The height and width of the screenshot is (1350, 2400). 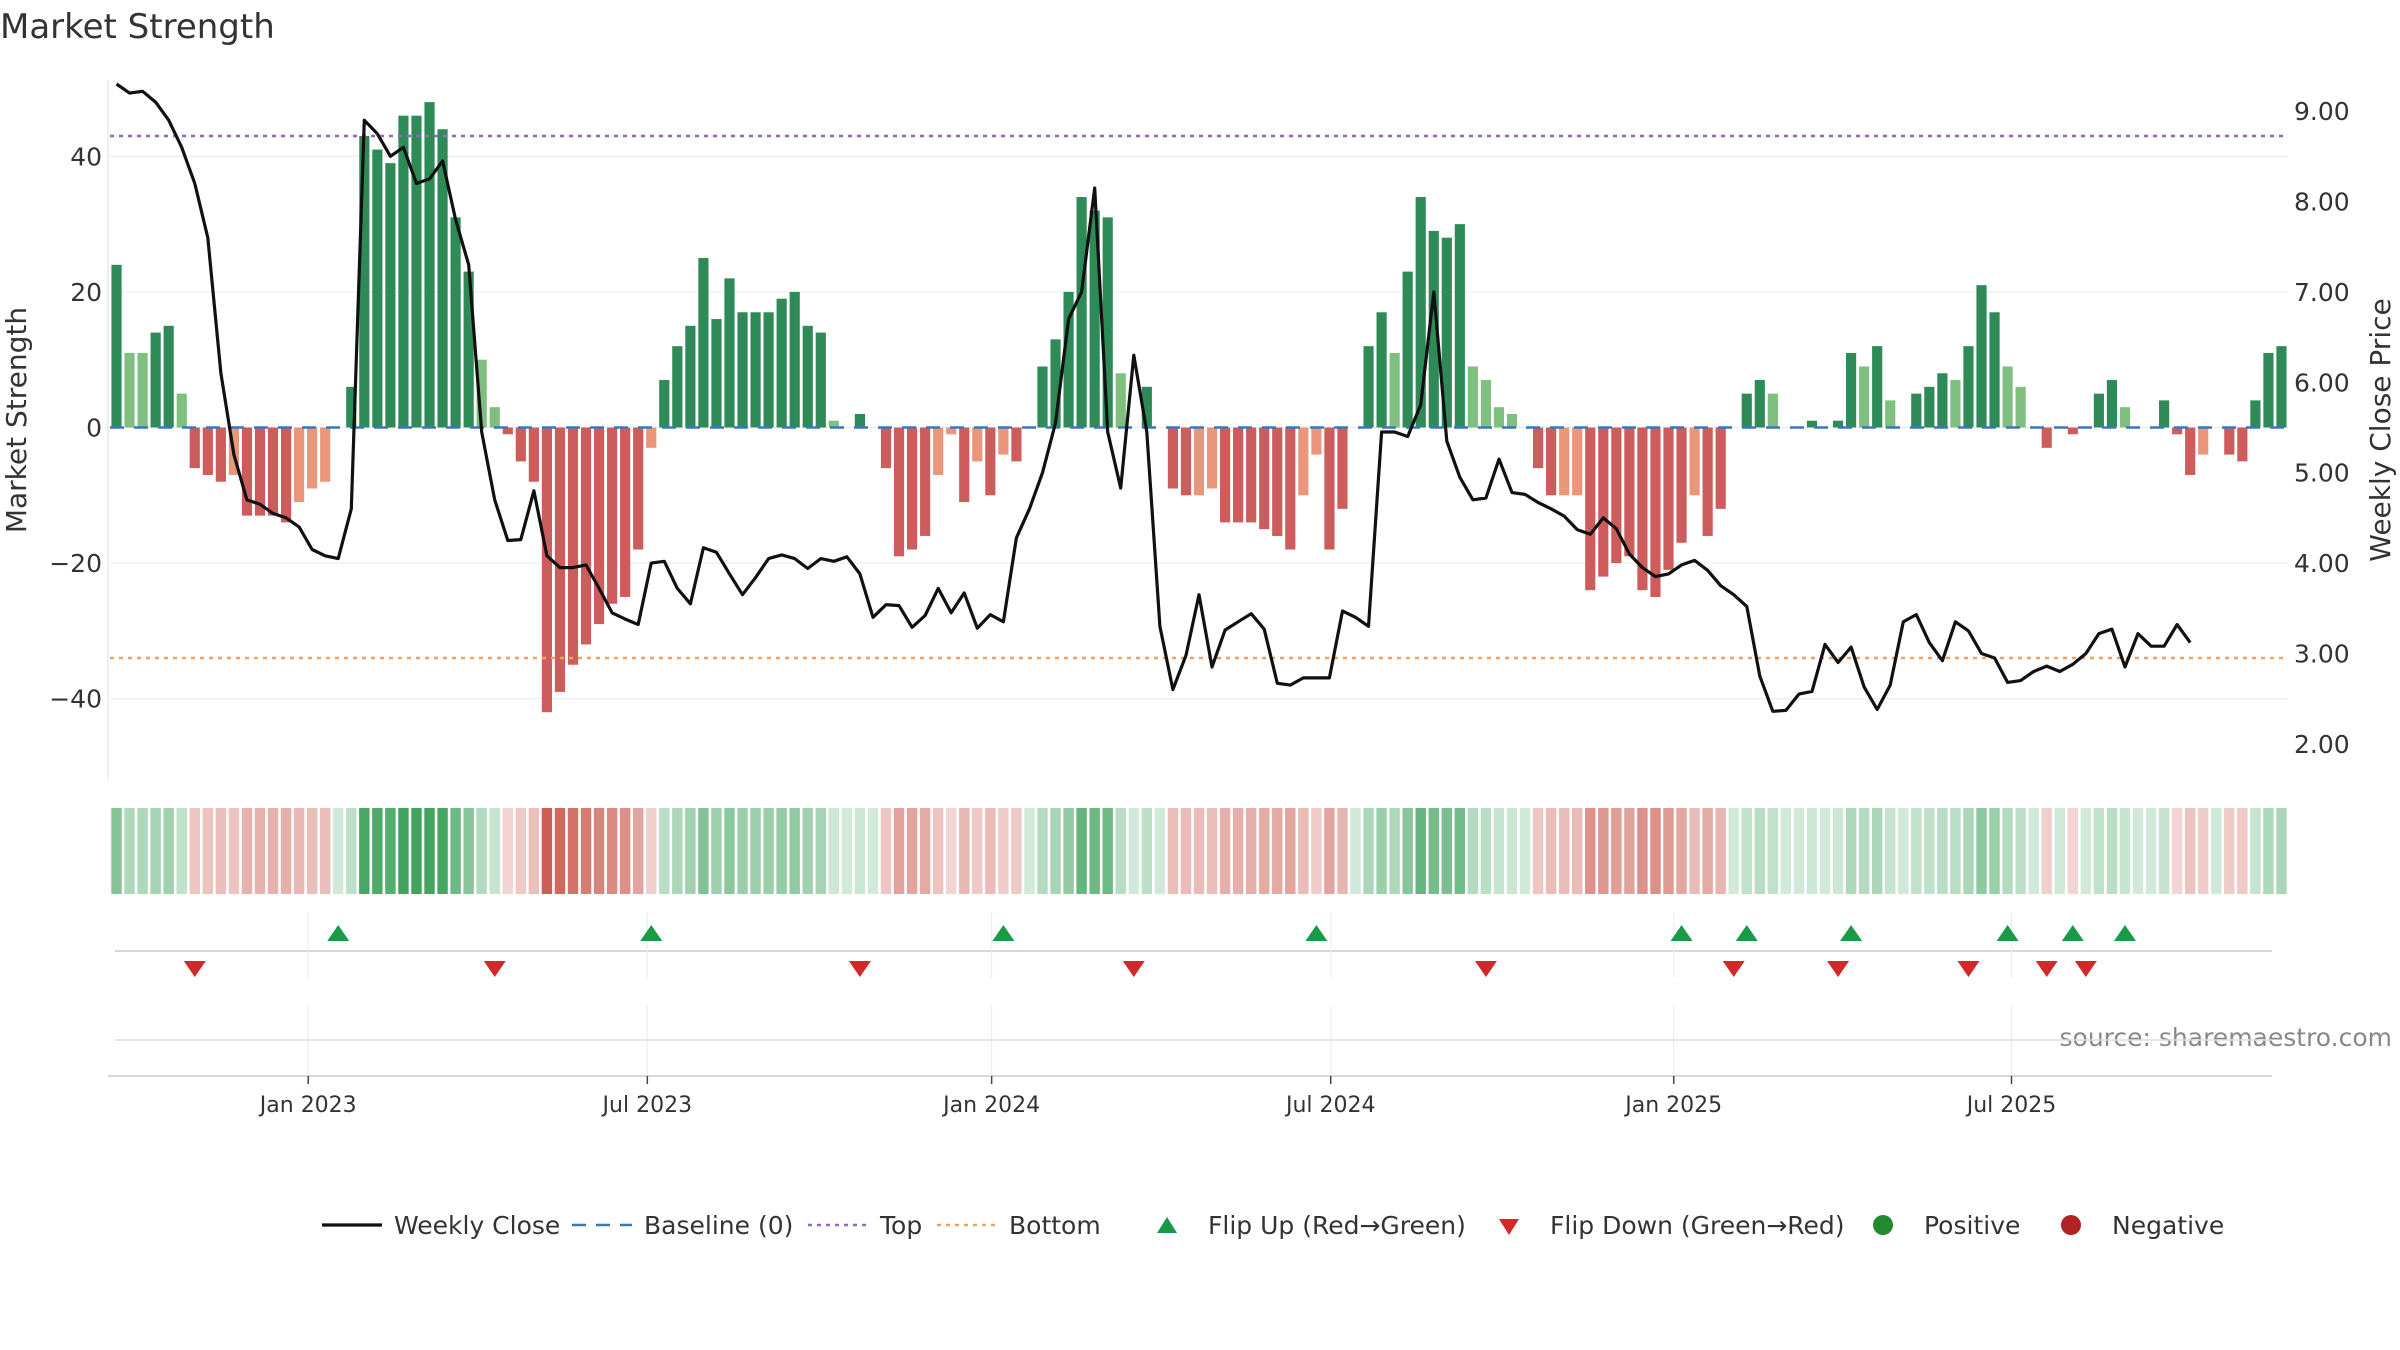 I want to click on y-tick-label: 40, so click(x=86, y=156).